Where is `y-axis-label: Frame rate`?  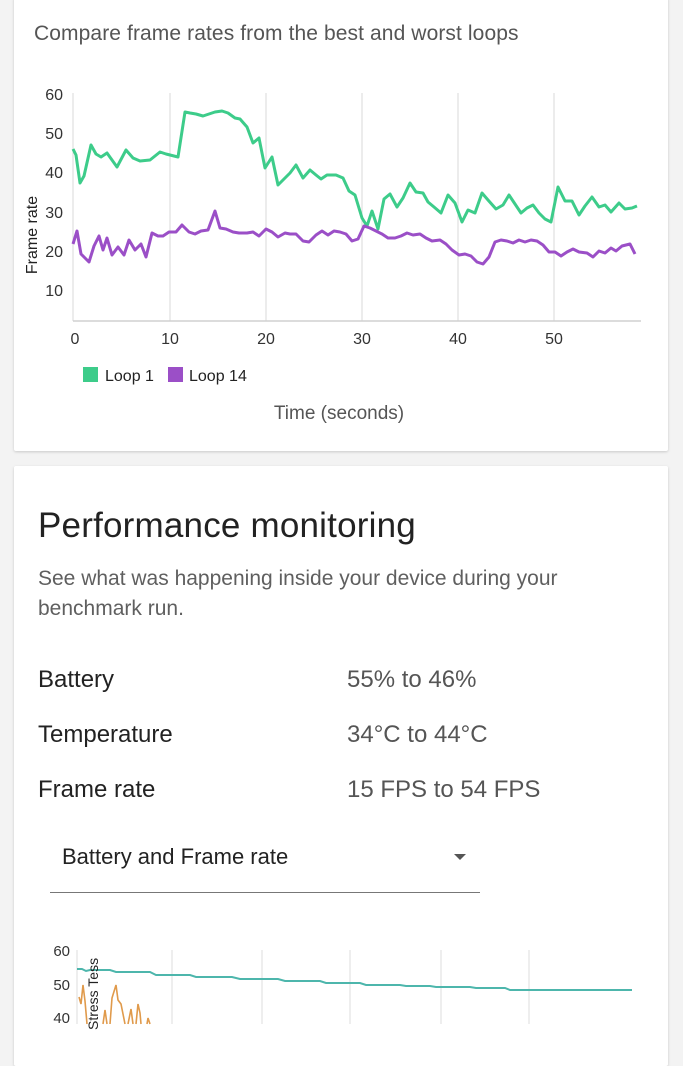
y-axis-label: Frame rate is located at coordinates (32, 235).